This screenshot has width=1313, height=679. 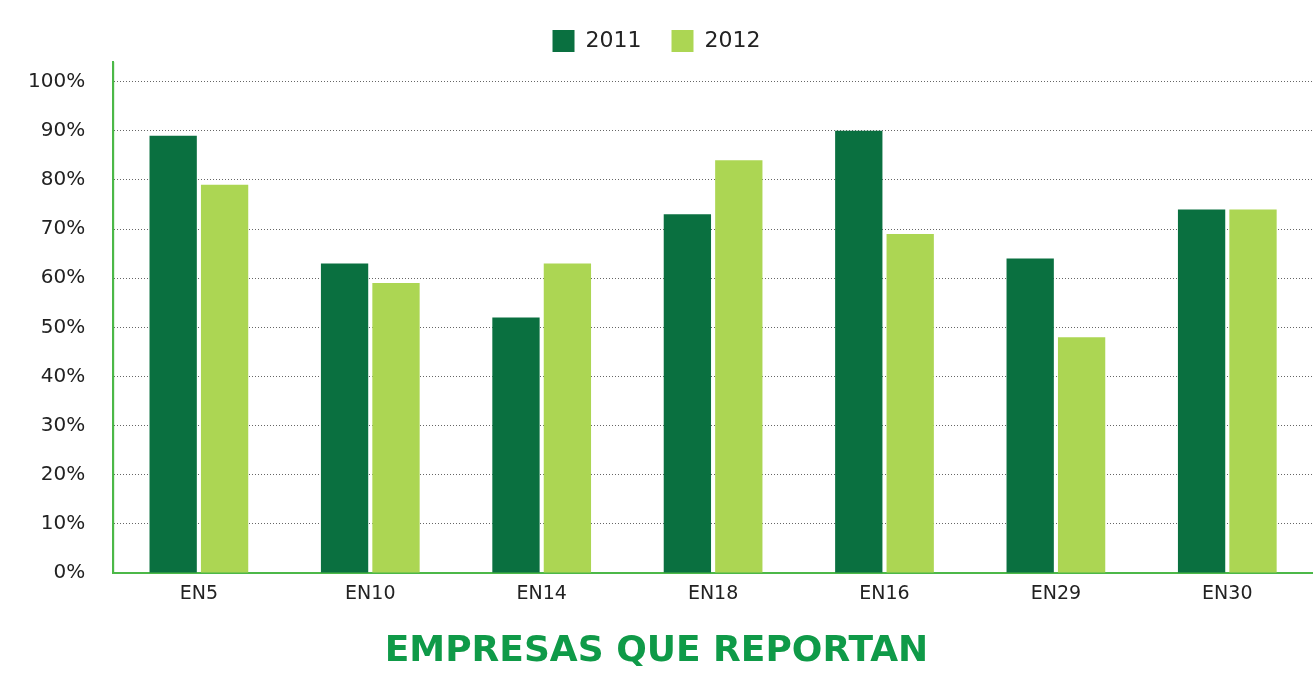 What do you see at coordinates (63, 522) in the screenshot?
I see `y-tick-label: 10%` at bounding box center [63, 522].